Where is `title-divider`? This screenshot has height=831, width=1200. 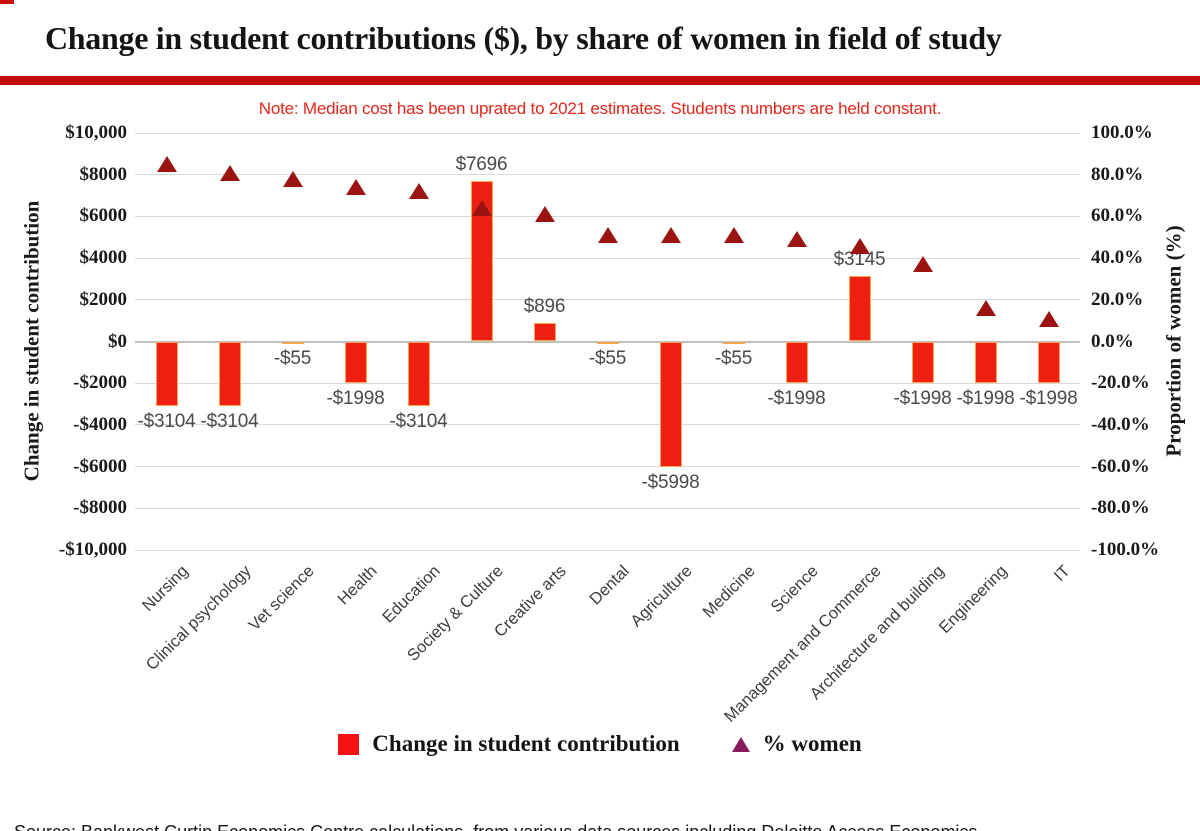 title-divider is located at coordinates (600, 80).